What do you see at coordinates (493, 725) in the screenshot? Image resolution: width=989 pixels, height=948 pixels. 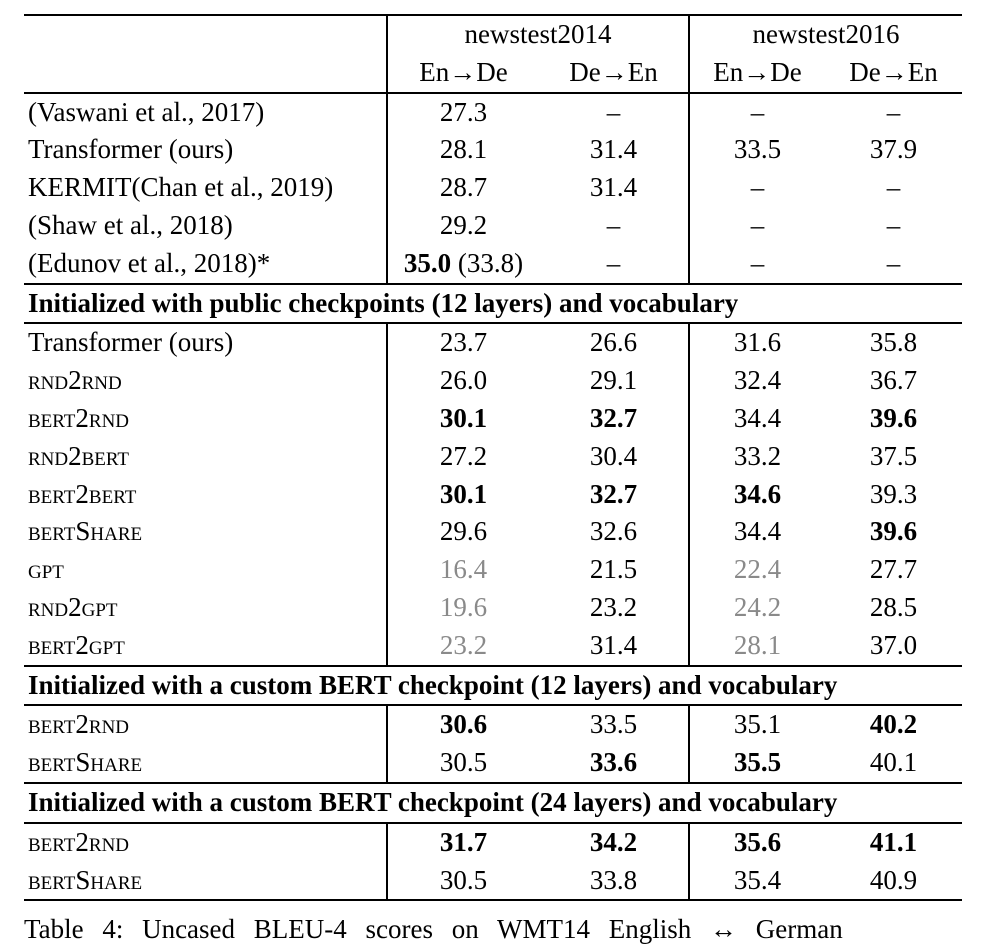 I see `table-row: bert2rnd 30.6 33.5 35.1 40.2` at bounding box center [493, 725].